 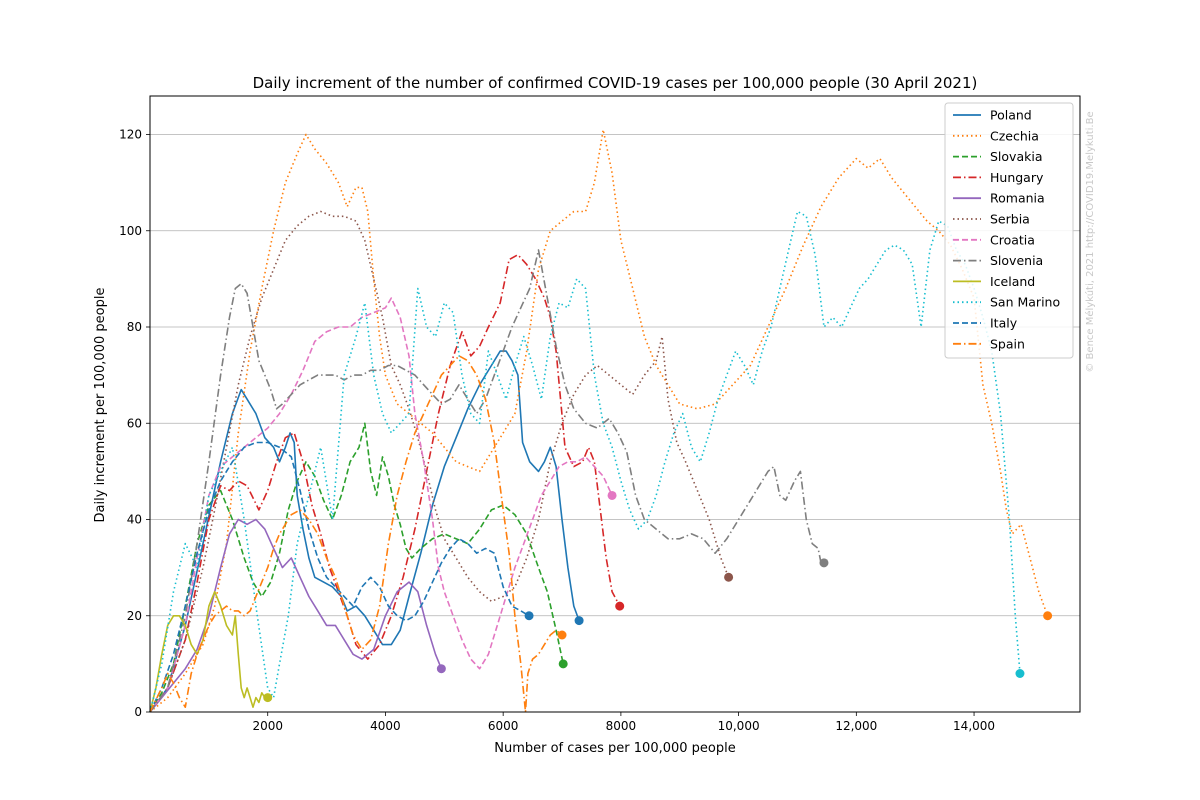 What do you see at coordinates (100, 405) in the screenshot?
I see `y-axis-label: Daily increment per 100,000 people` at bounding box center [100, 405].